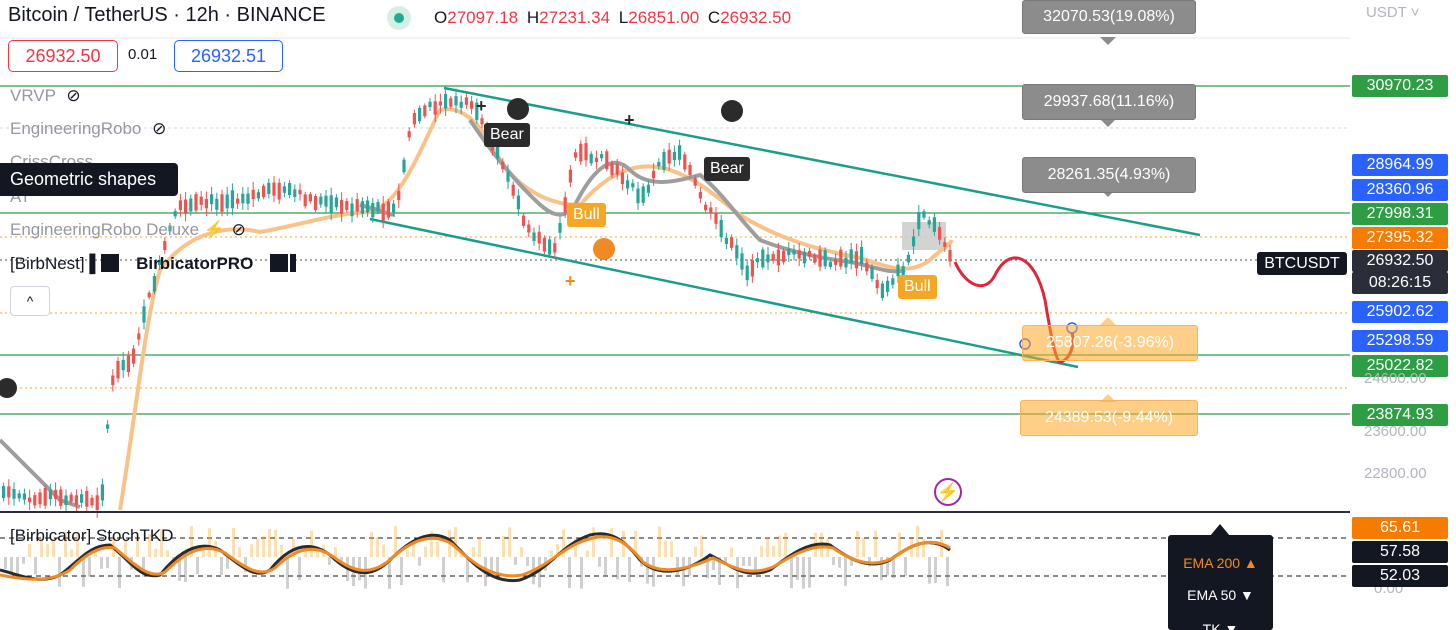 The image size is (1456, 630). Describe the element at coordinates (1400, 576) in the screenshot. I see `stoch-tag: 52.03` at that location.